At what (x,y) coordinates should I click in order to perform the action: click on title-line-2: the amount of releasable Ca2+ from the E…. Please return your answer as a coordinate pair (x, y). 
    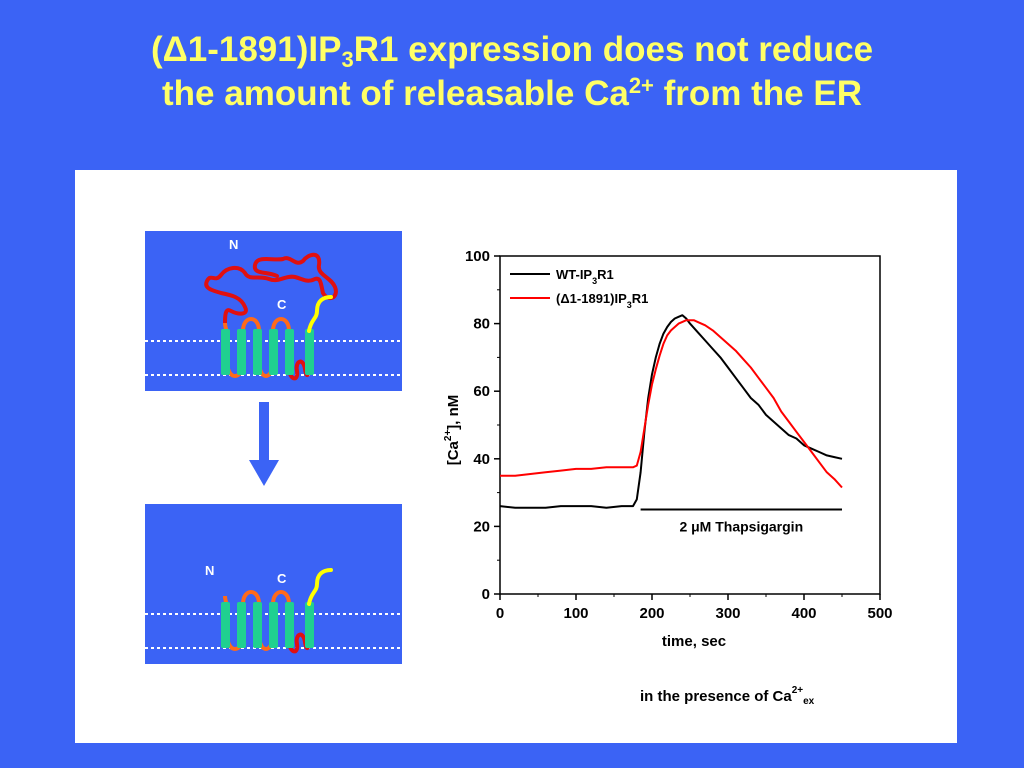
    Looking at the image, I should click on (512, 94).